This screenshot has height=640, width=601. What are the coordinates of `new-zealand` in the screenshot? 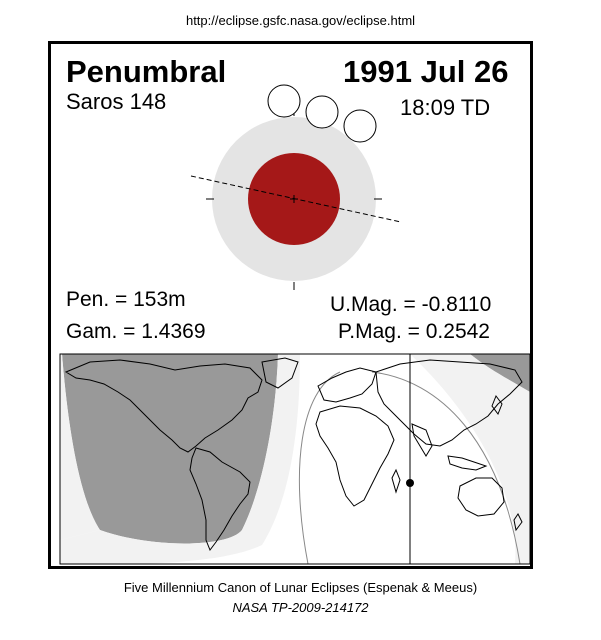 It's located at (518, 522).